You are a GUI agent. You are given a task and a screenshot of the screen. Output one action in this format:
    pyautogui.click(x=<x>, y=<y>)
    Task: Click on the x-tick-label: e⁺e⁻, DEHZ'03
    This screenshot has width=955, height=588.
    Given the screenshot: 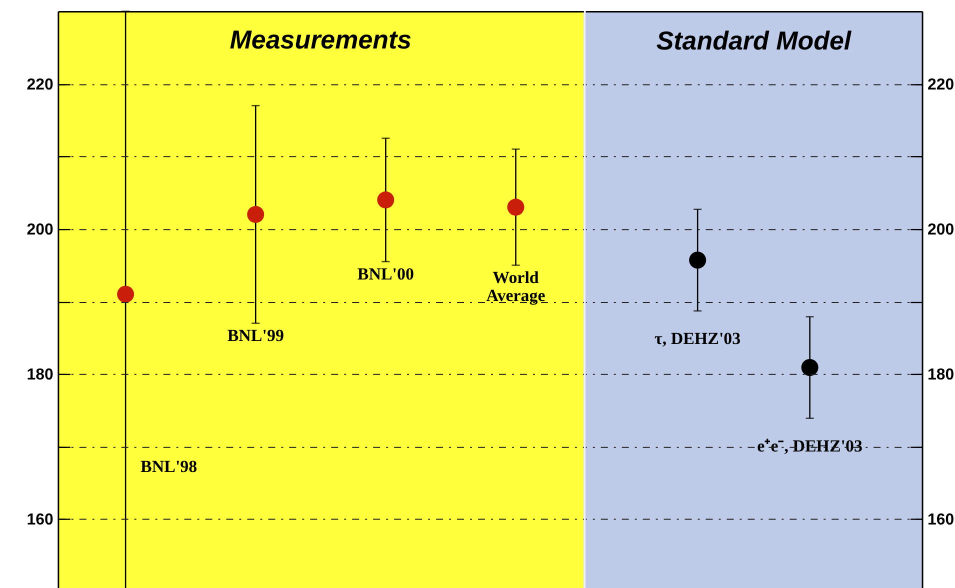 What is the action you would take?
    pyautogui.click(x=809, y=446)
    